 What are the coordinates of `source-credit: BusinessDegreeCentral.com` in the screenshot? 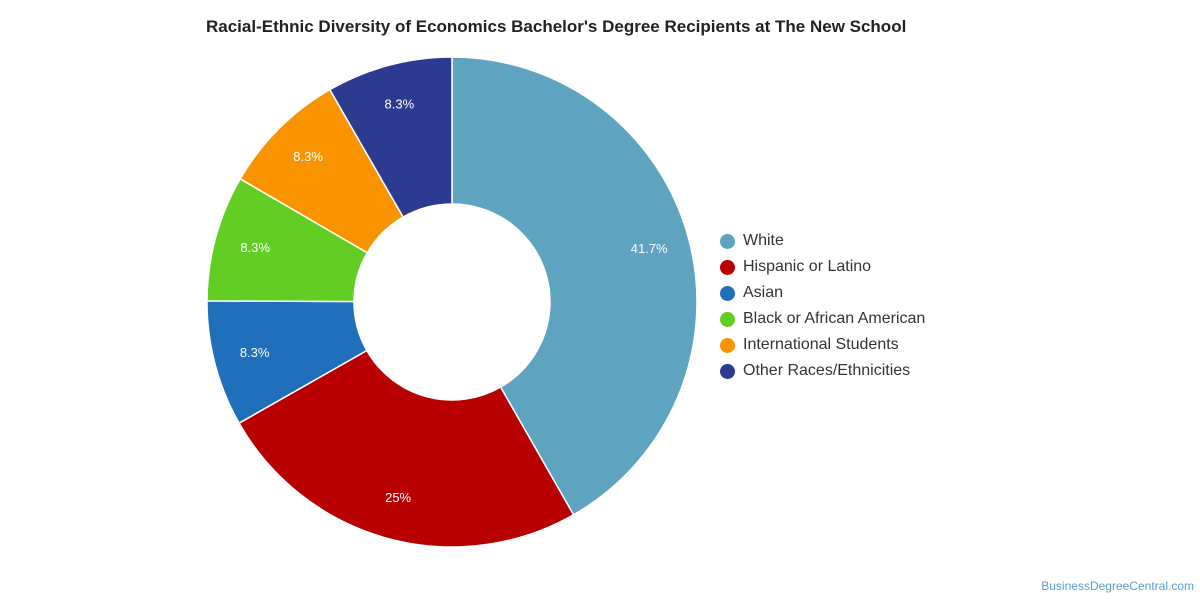 It's located at (1117, 586).